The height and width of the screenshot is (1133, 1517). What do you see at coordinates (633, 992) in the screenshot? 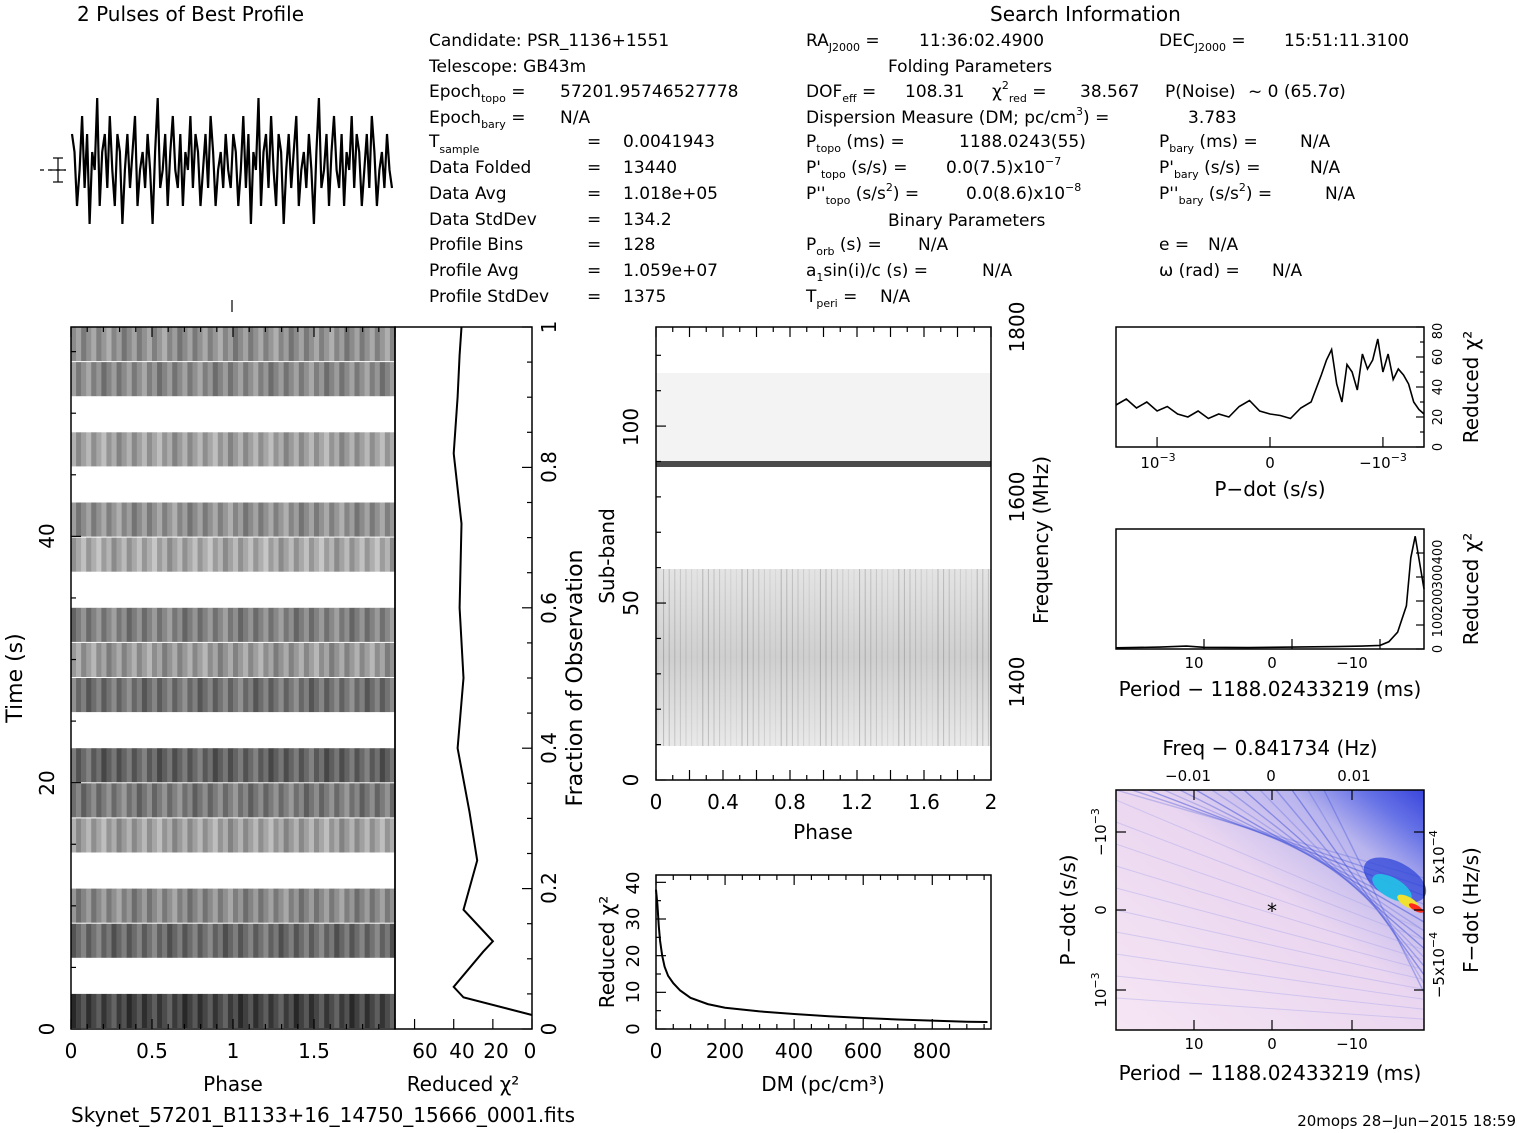
I see `dm-ytick-1: 10` at bounding box center [633, 992].